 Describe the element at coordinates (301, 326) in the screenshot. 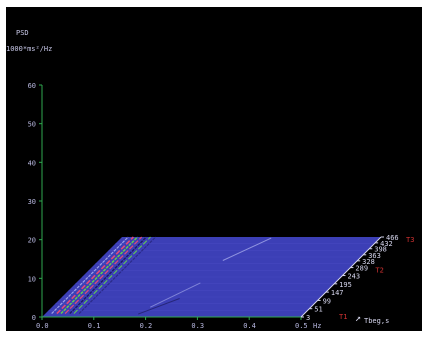

I see `x-tick-label: 0.5` at that location.